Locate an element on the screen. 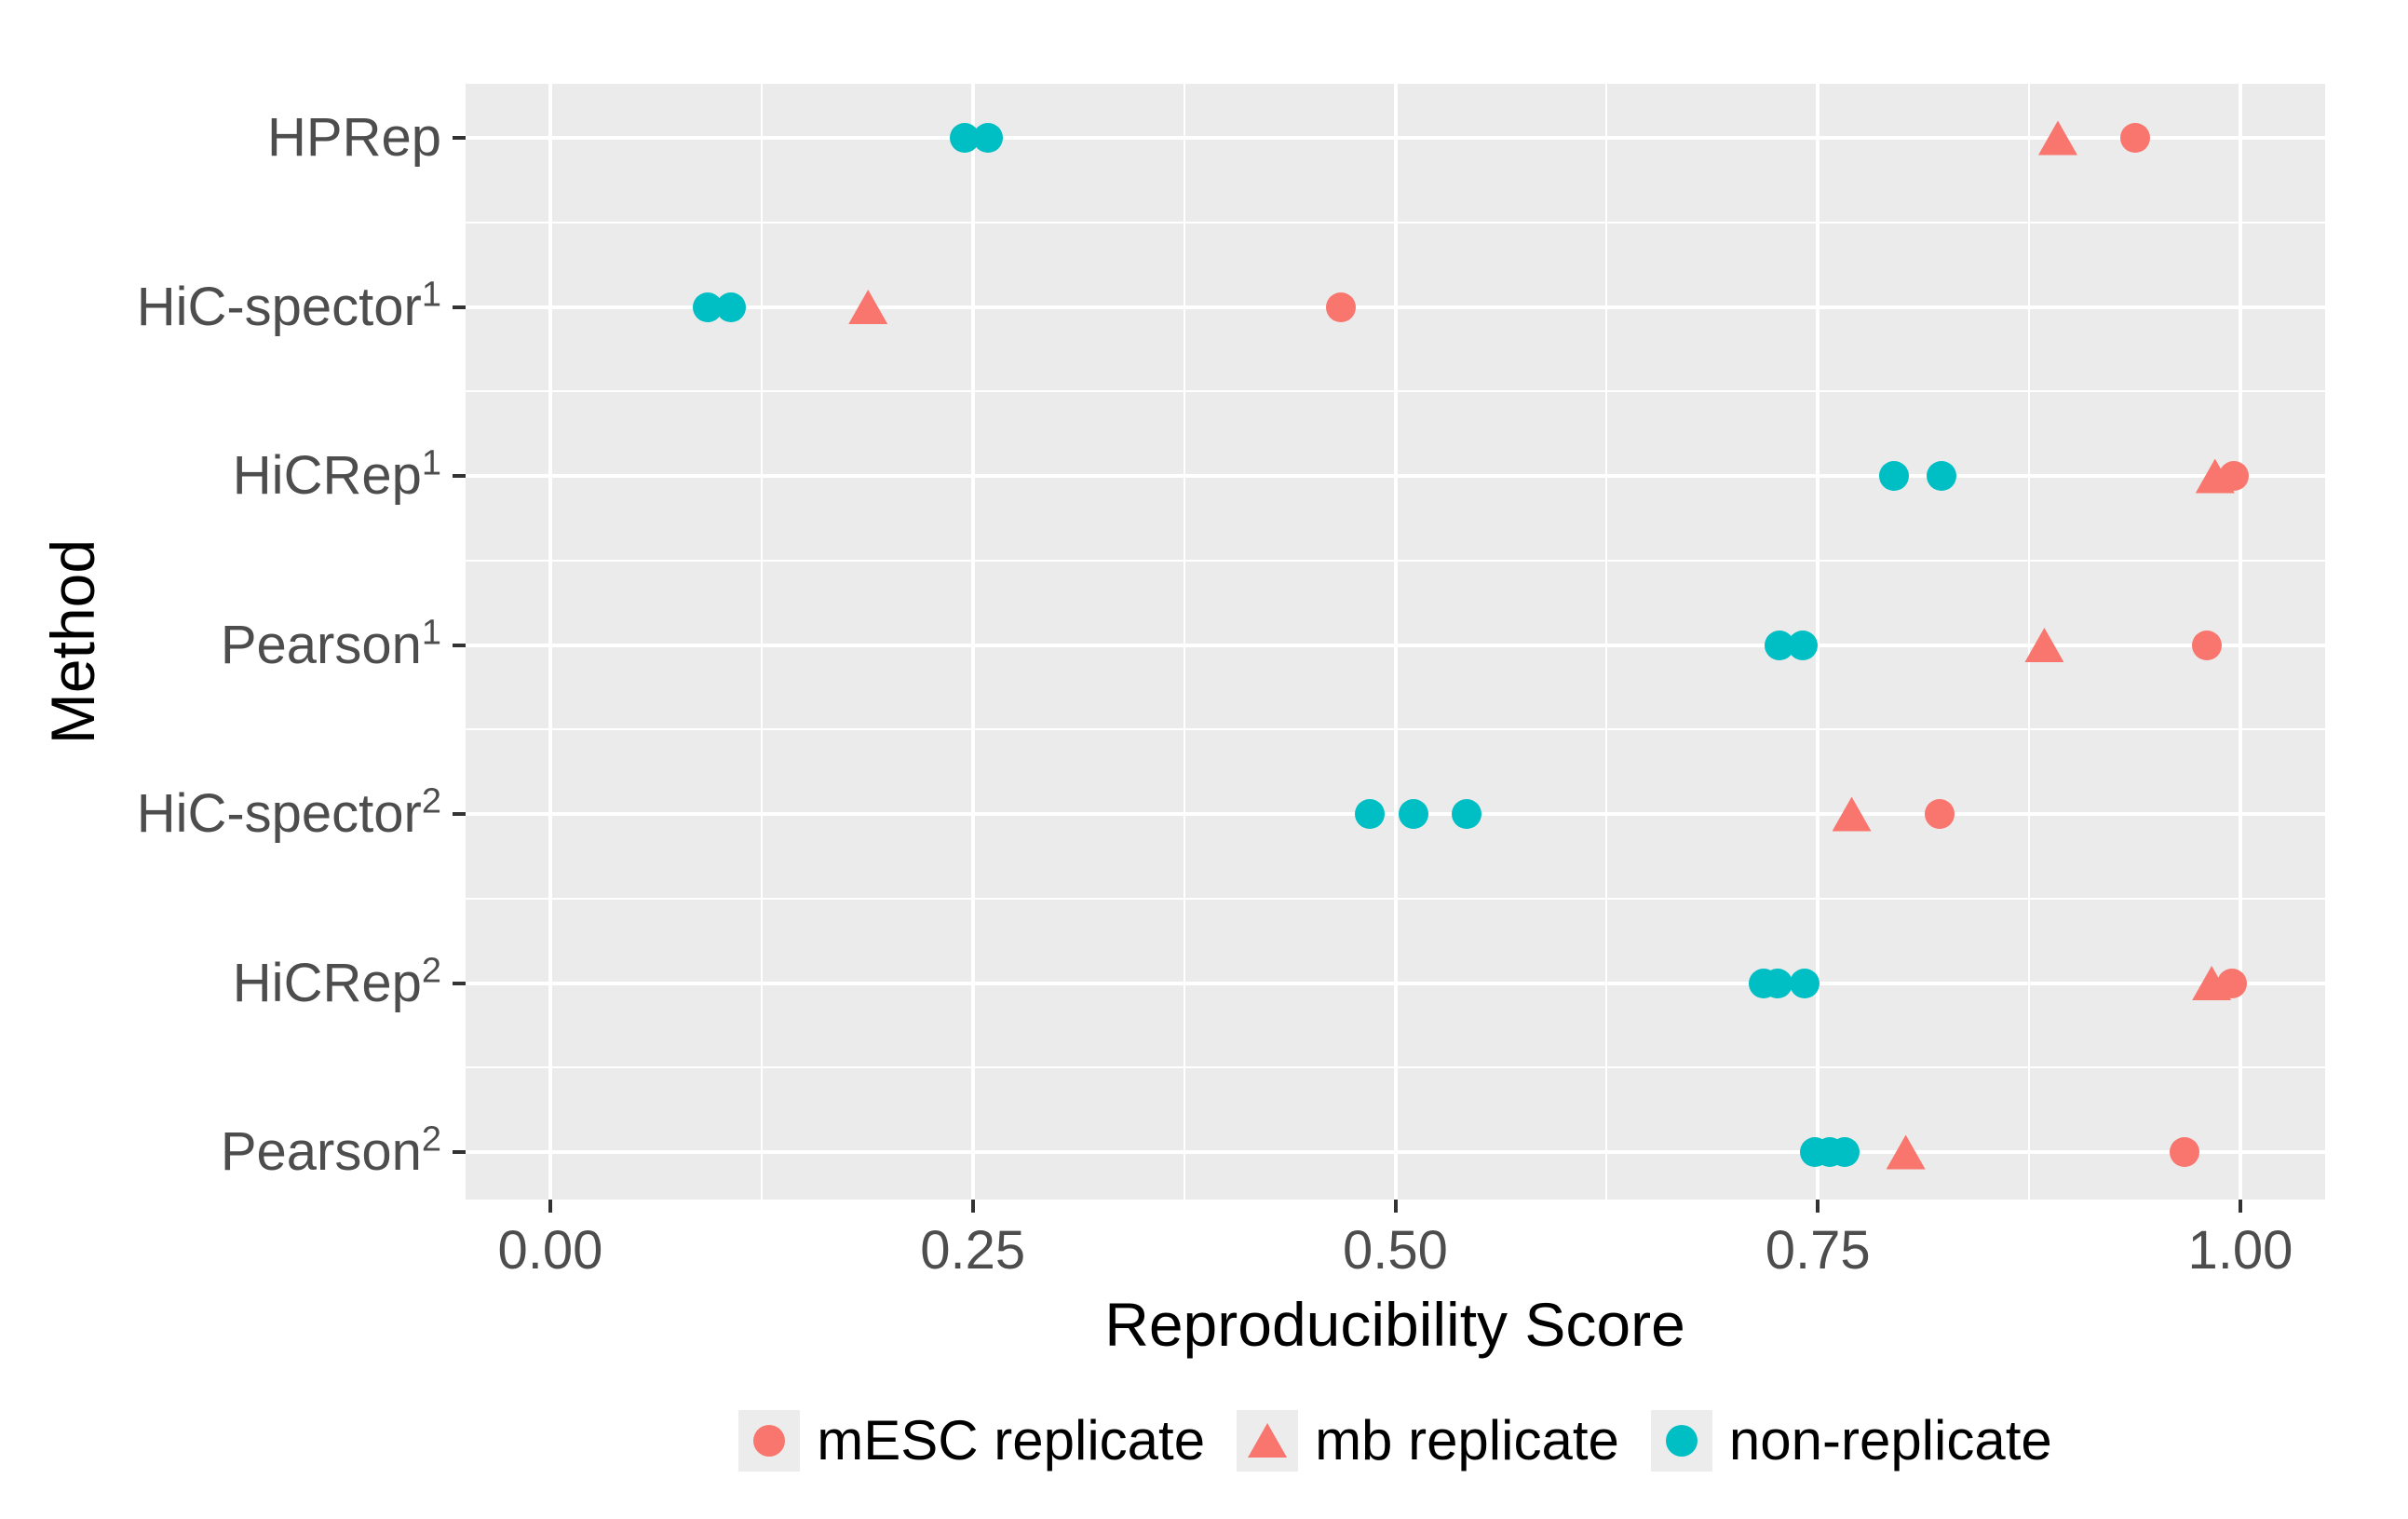 The height and width of the screenshot is (1519, 2408). legend: mESC replicate mb replicate non-replicate is located at coordinates (1395, 1440).